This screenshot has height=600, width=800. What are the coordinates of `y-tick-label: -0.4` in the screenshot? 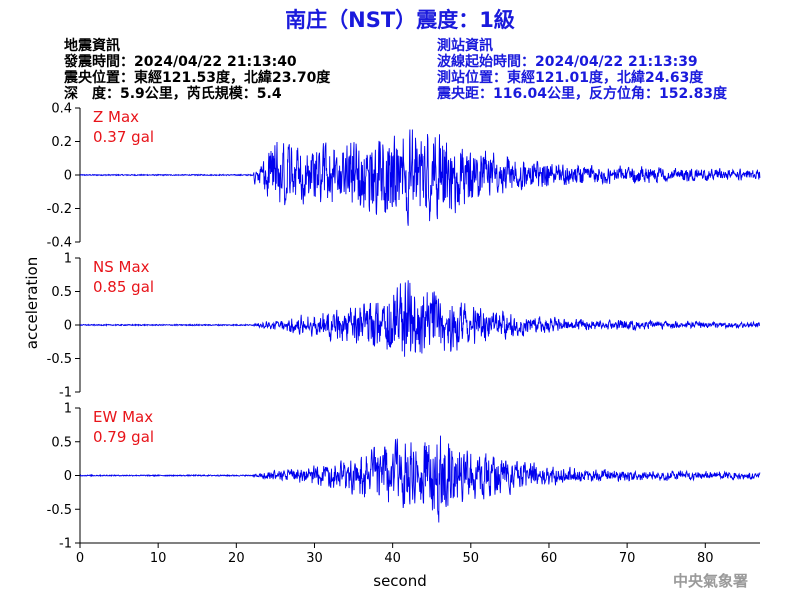 It's located at (59, 243).